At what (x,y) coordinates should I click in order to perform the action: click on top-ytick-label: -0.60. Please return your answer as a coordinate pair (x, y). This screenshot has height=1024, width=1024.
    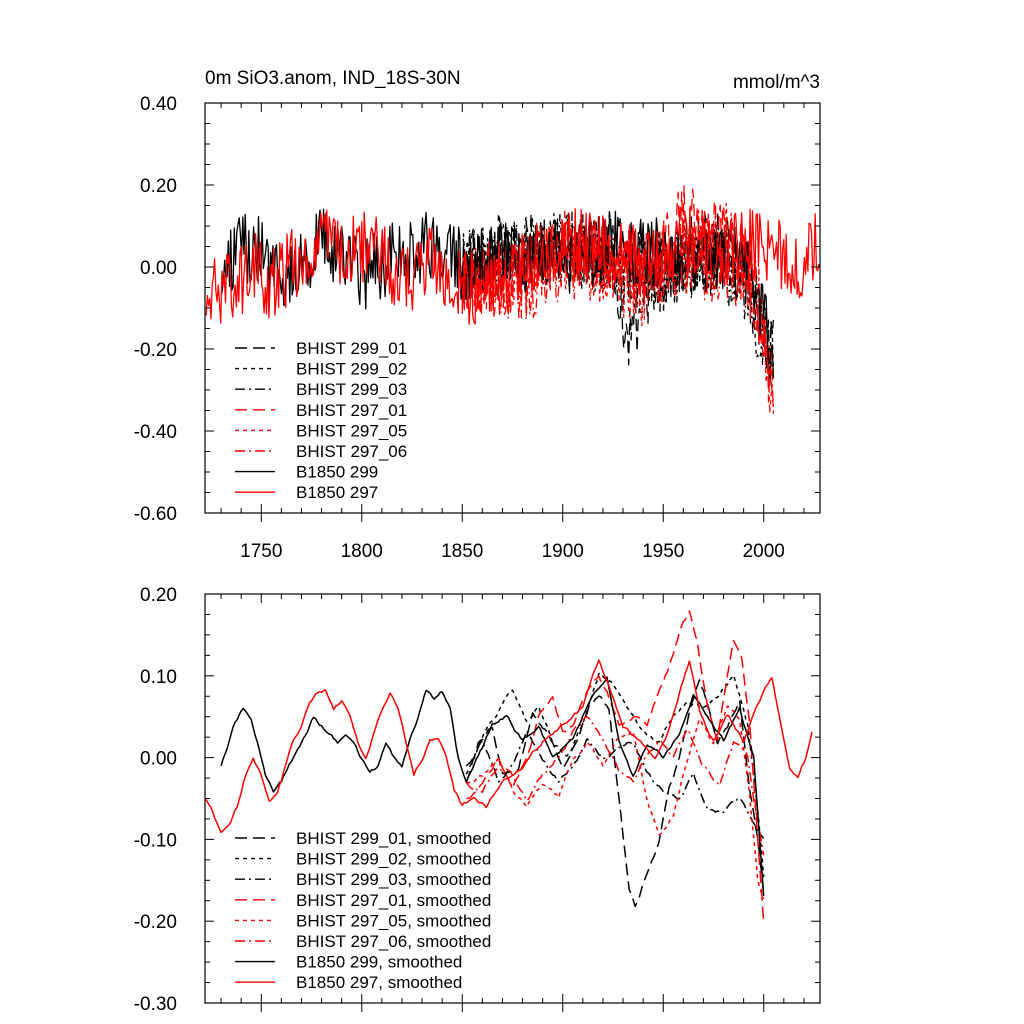
    Looking at the image, I should click on (155, 514).